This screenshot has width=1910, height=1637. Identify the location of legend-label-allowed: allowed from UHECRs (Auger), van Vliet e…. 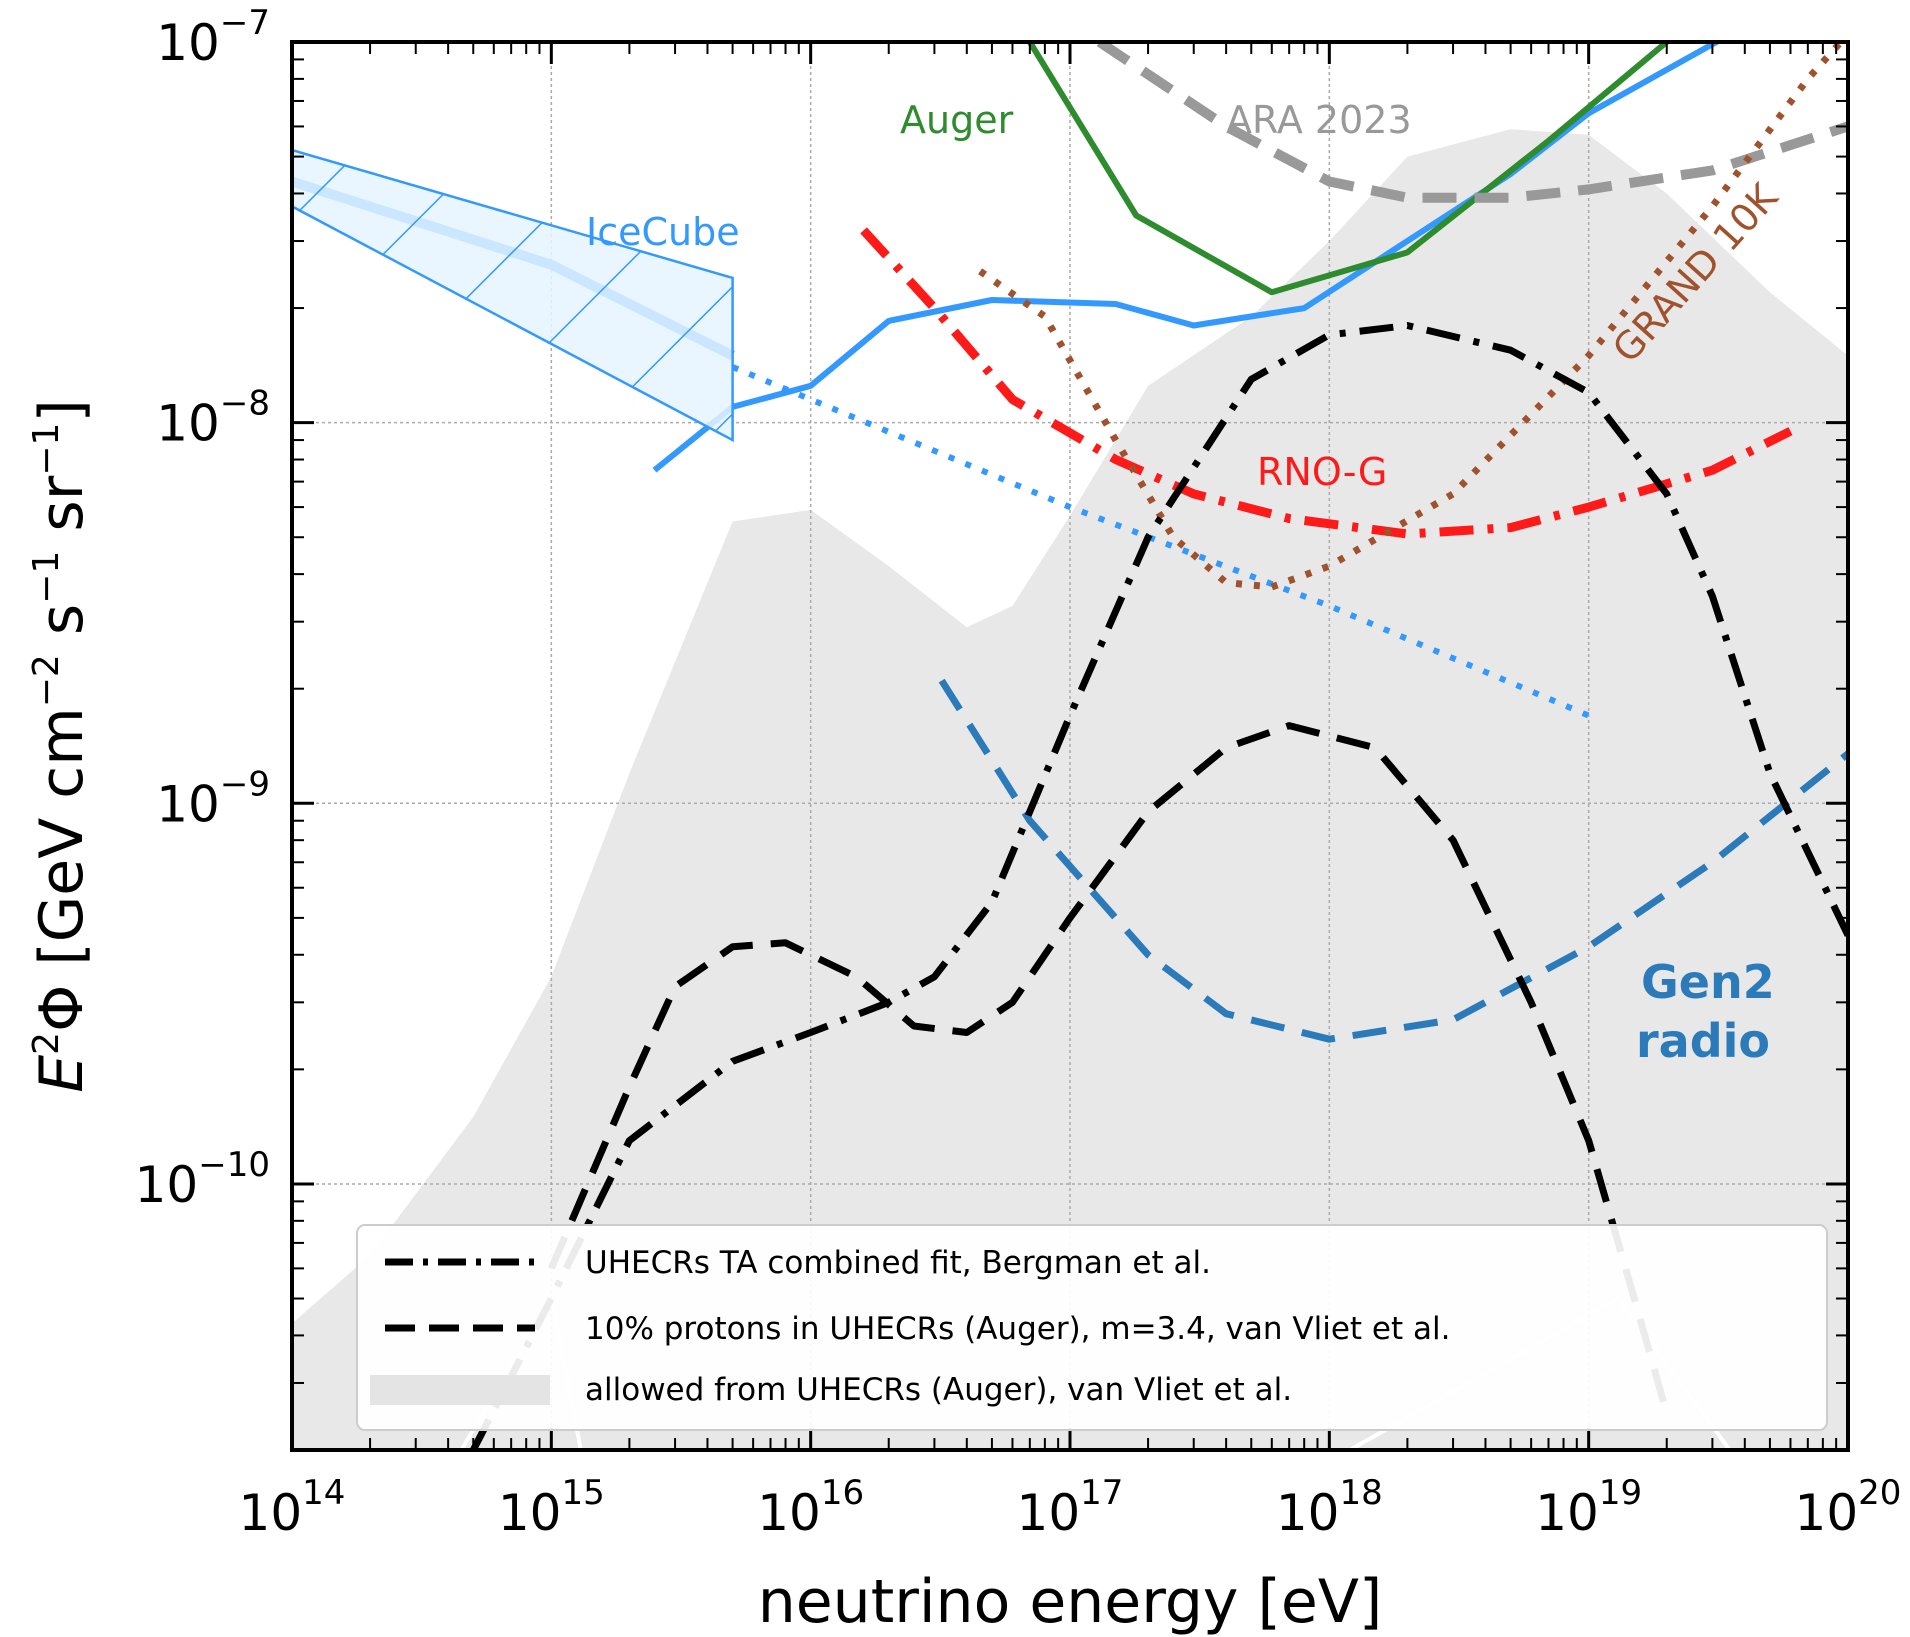
(938, 1390).